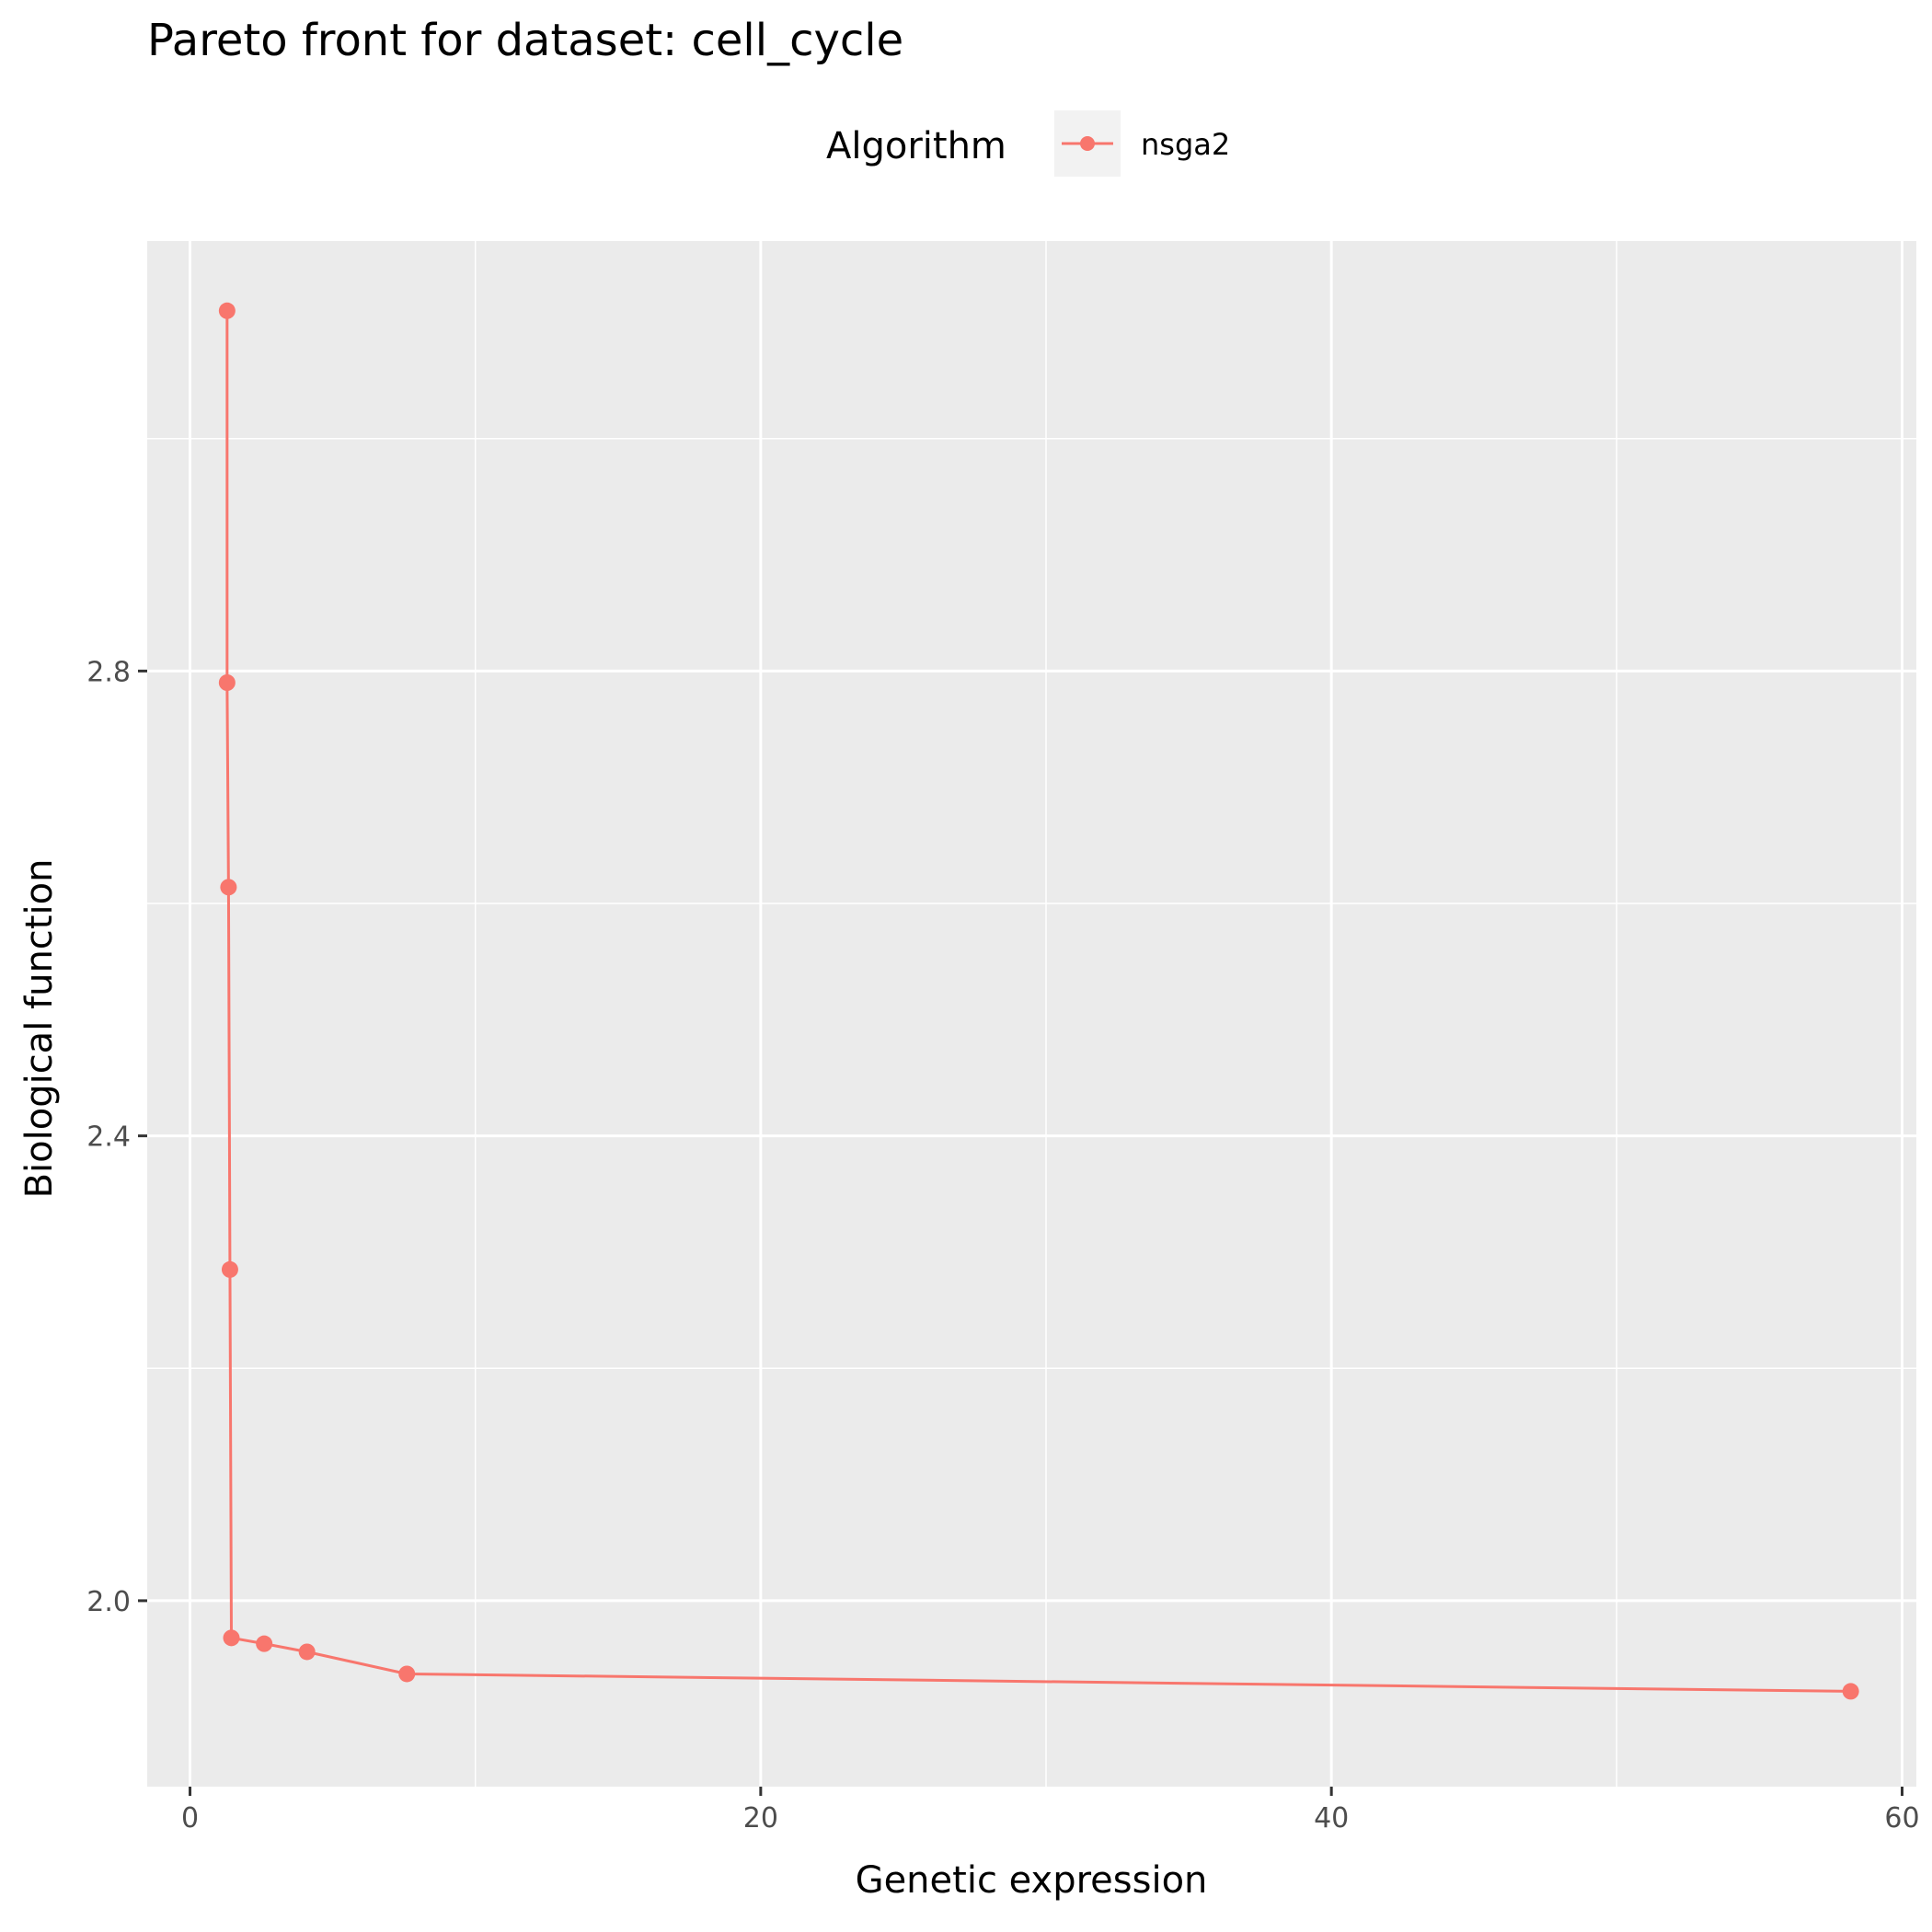 Image resolution: width=1932 pixels, height=1932 pixels. I want to click on y-tick-label: 2.4, so click(108, 1137).